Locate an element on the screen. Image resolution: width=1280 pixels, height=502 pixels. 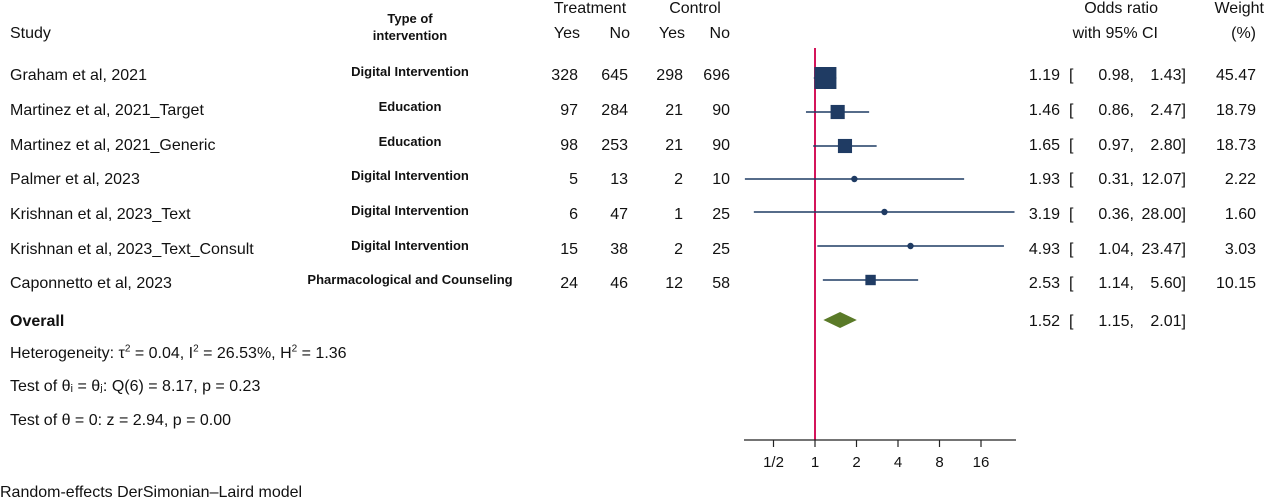
ci-upper: 2.80] is located at coordinates (1168, 145).